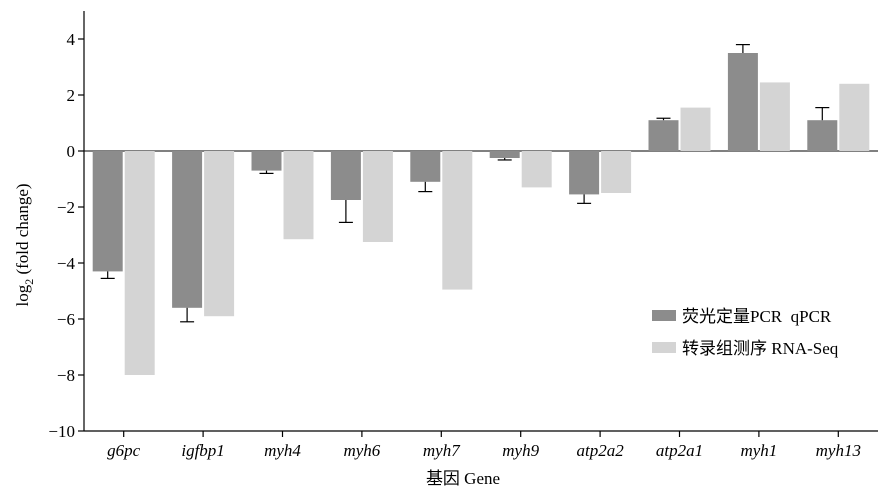 The image size is (881, 494). I want to click on rnaseq-bar-myh1, so click(774, 116).